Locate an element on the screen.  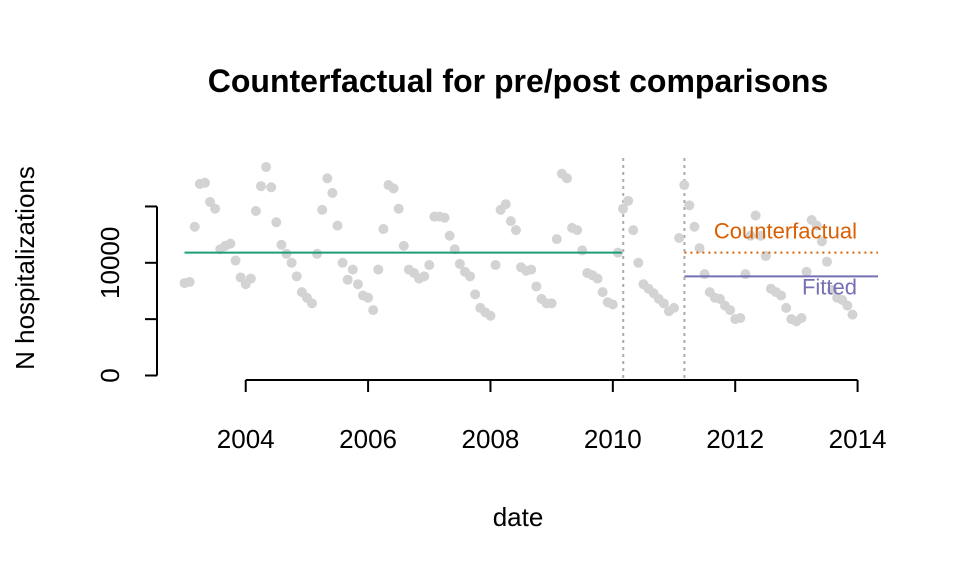
fitted-label: Fitted is located at coordinates (829, 286).